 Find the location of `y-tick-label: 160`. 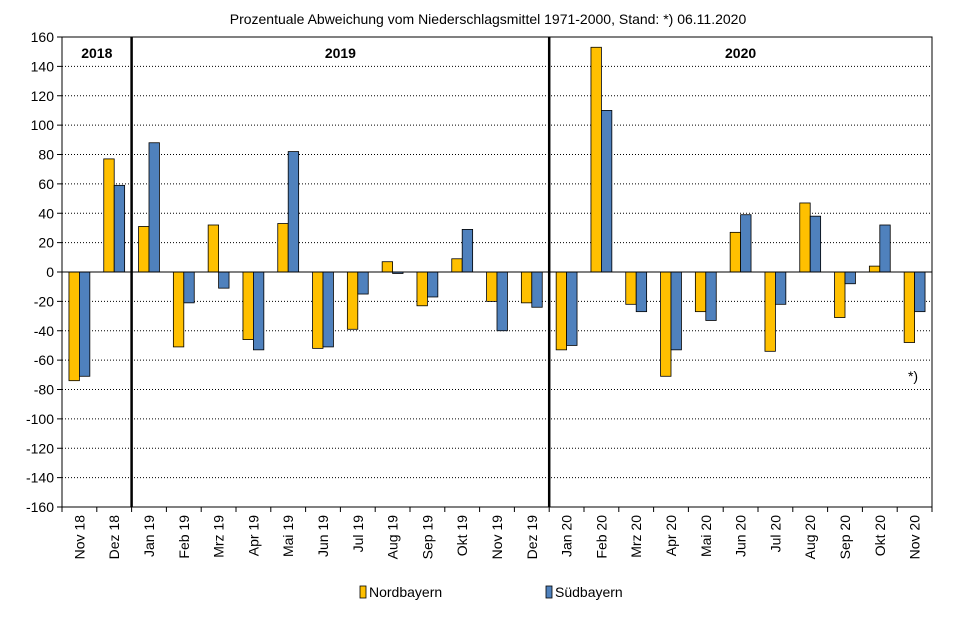

y-tick-label: 160 is located at coordinates (43, 37).